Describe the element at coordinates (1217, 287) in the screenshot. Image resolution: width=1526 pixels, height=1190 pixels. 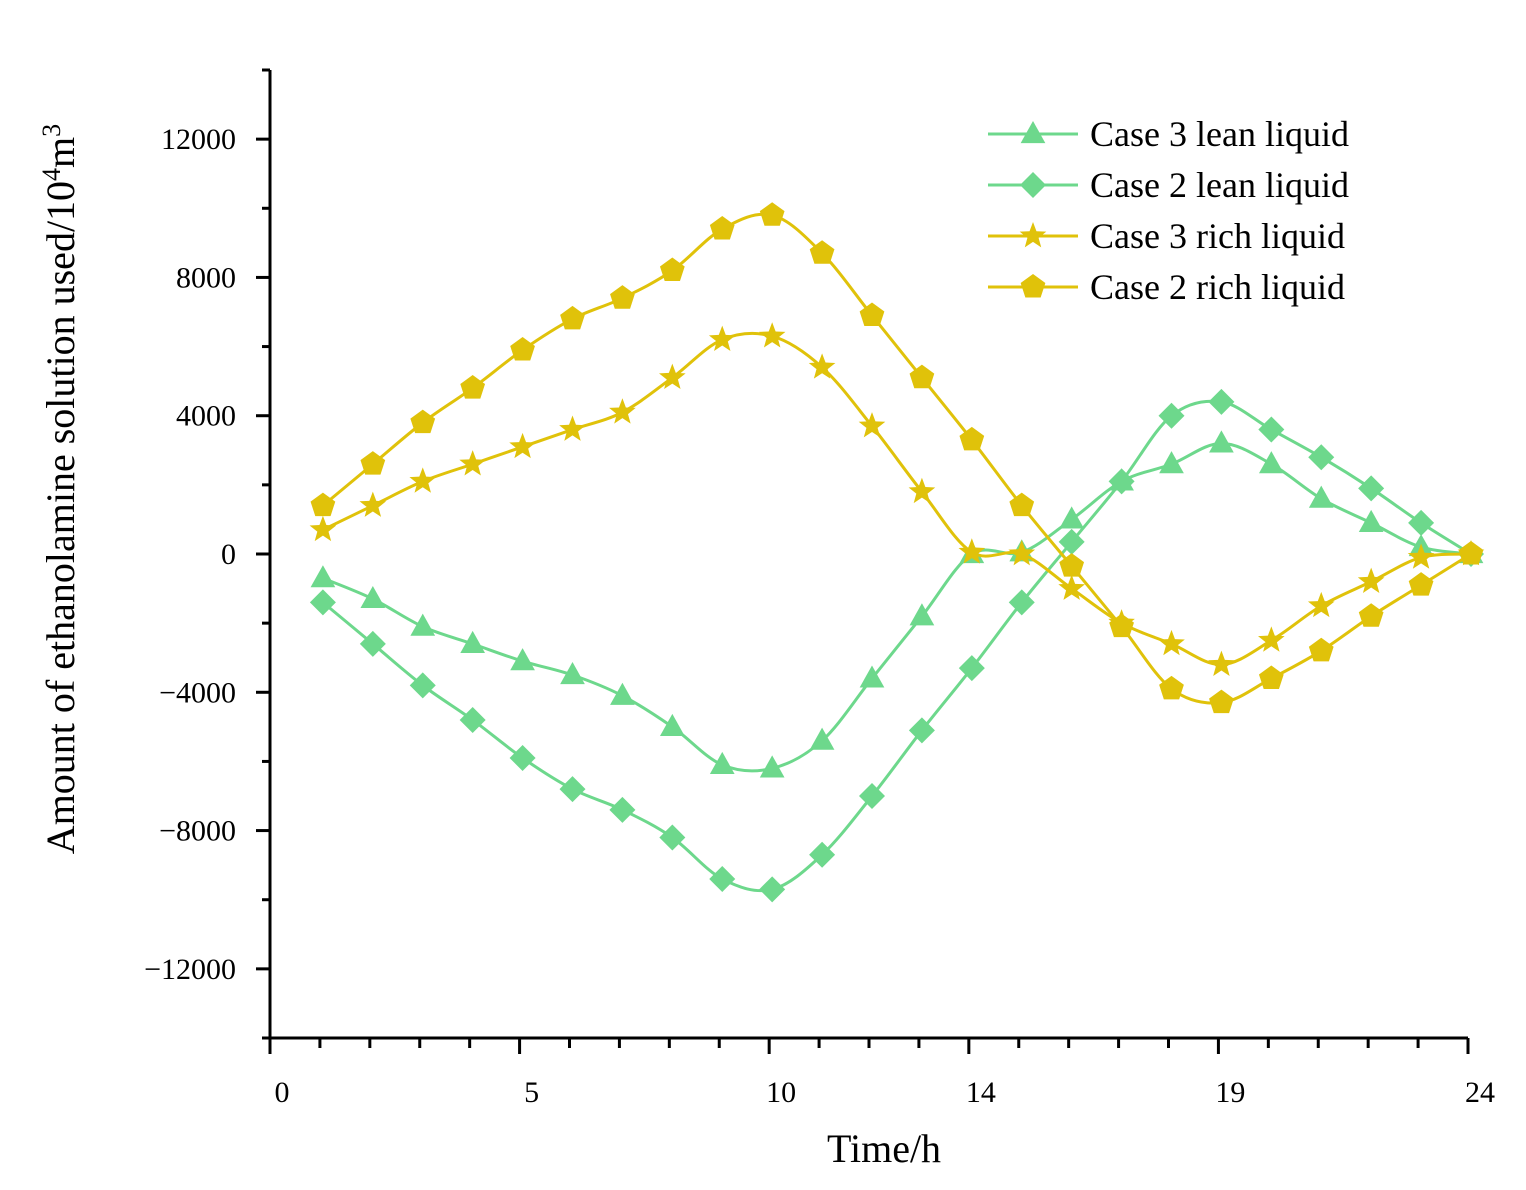
I see `legend-label: Case 2 rich liquid` at that location.